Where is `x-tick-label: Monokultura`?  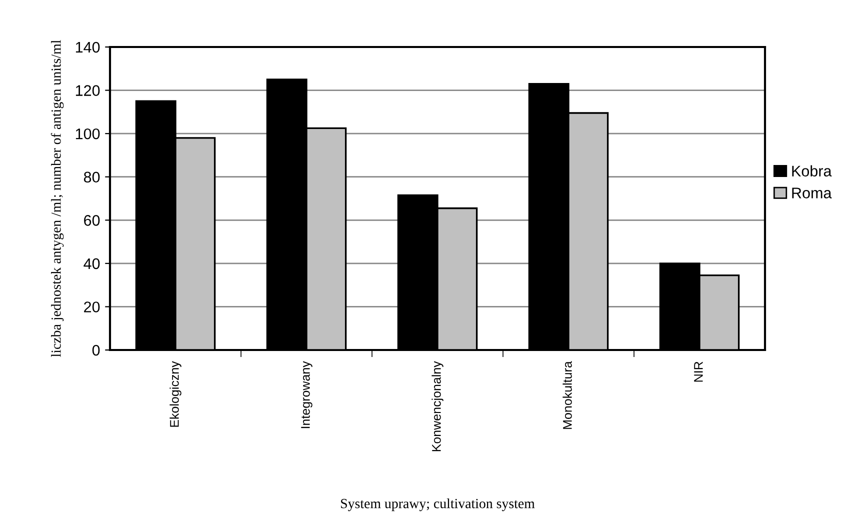
x-tick-label: Monokultura is located at coordinates (567, 395).